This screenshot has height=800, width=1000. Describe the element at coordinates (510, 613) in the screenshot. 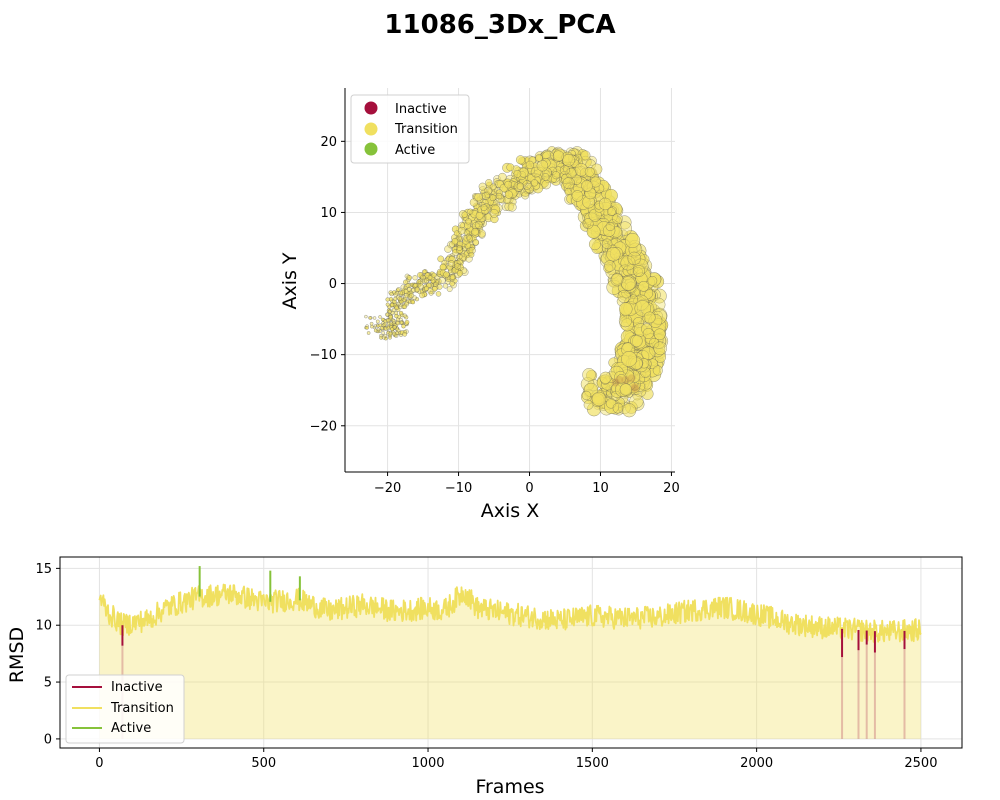

I see `rmsd-line-transition` at that location.